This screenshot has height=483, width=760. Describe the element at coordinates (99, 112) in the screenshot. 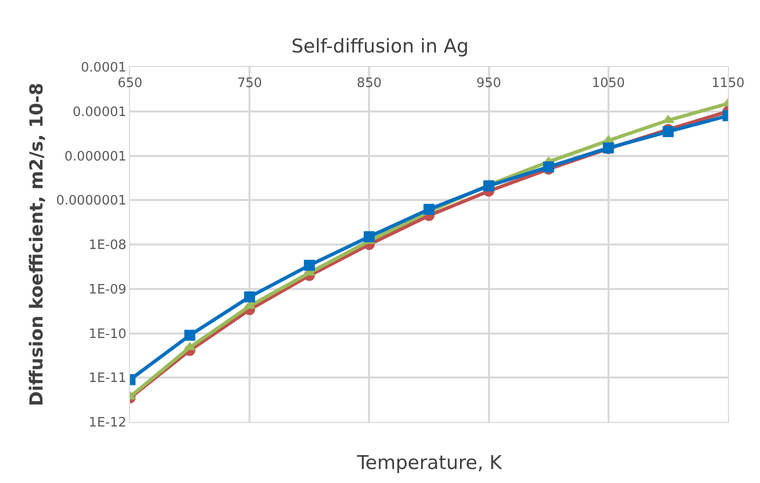

I see `y-tick-label: 0.00001` at that location.